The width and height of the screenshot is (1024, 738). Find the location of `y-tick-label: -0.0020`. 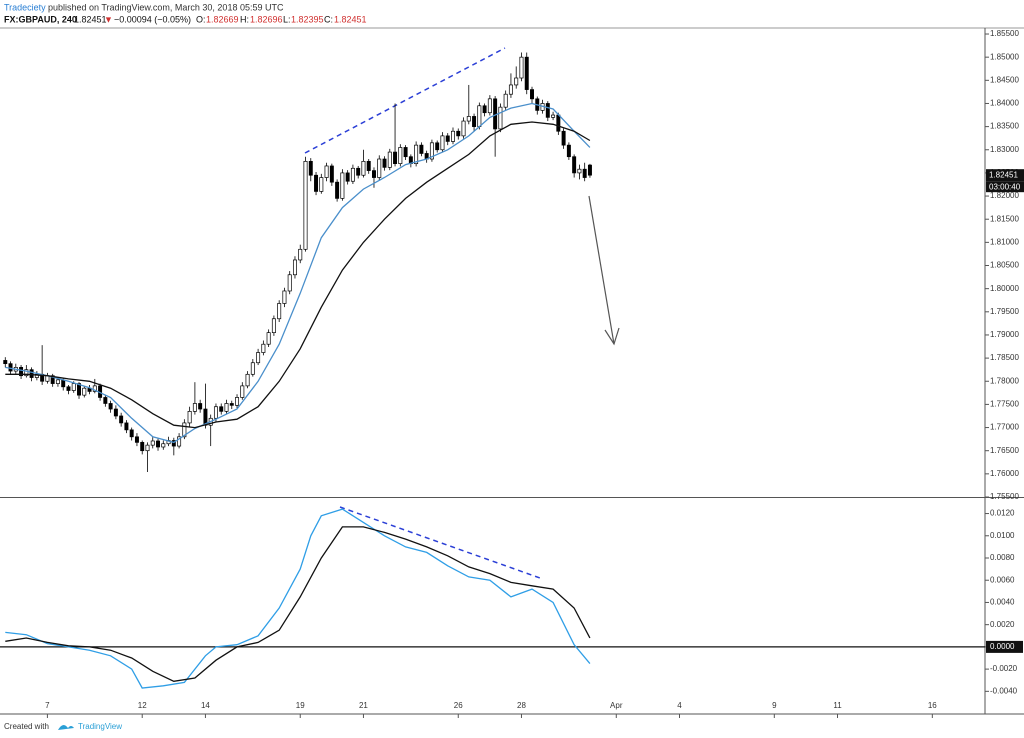

y-tick-label: -0.0020 is located at coordinates (1004, 668).